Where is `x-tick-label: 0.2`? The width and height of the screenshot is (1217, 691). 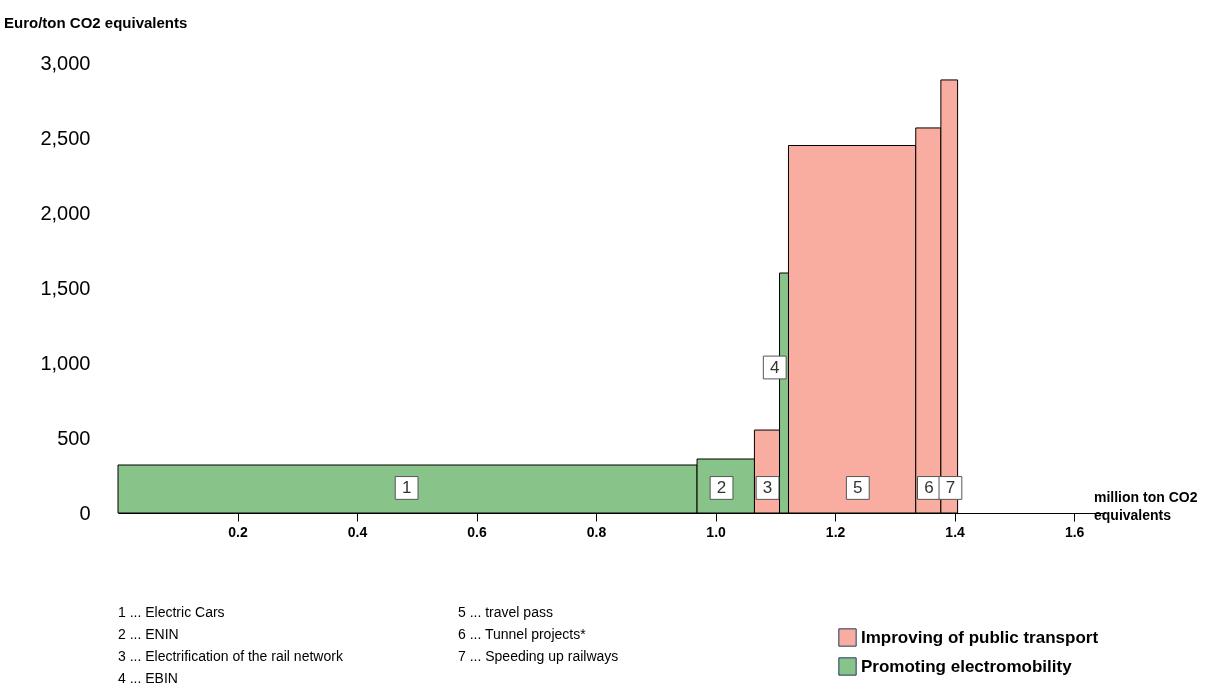 x-tick-label: 0.2 is located at coordinates (238, 531).